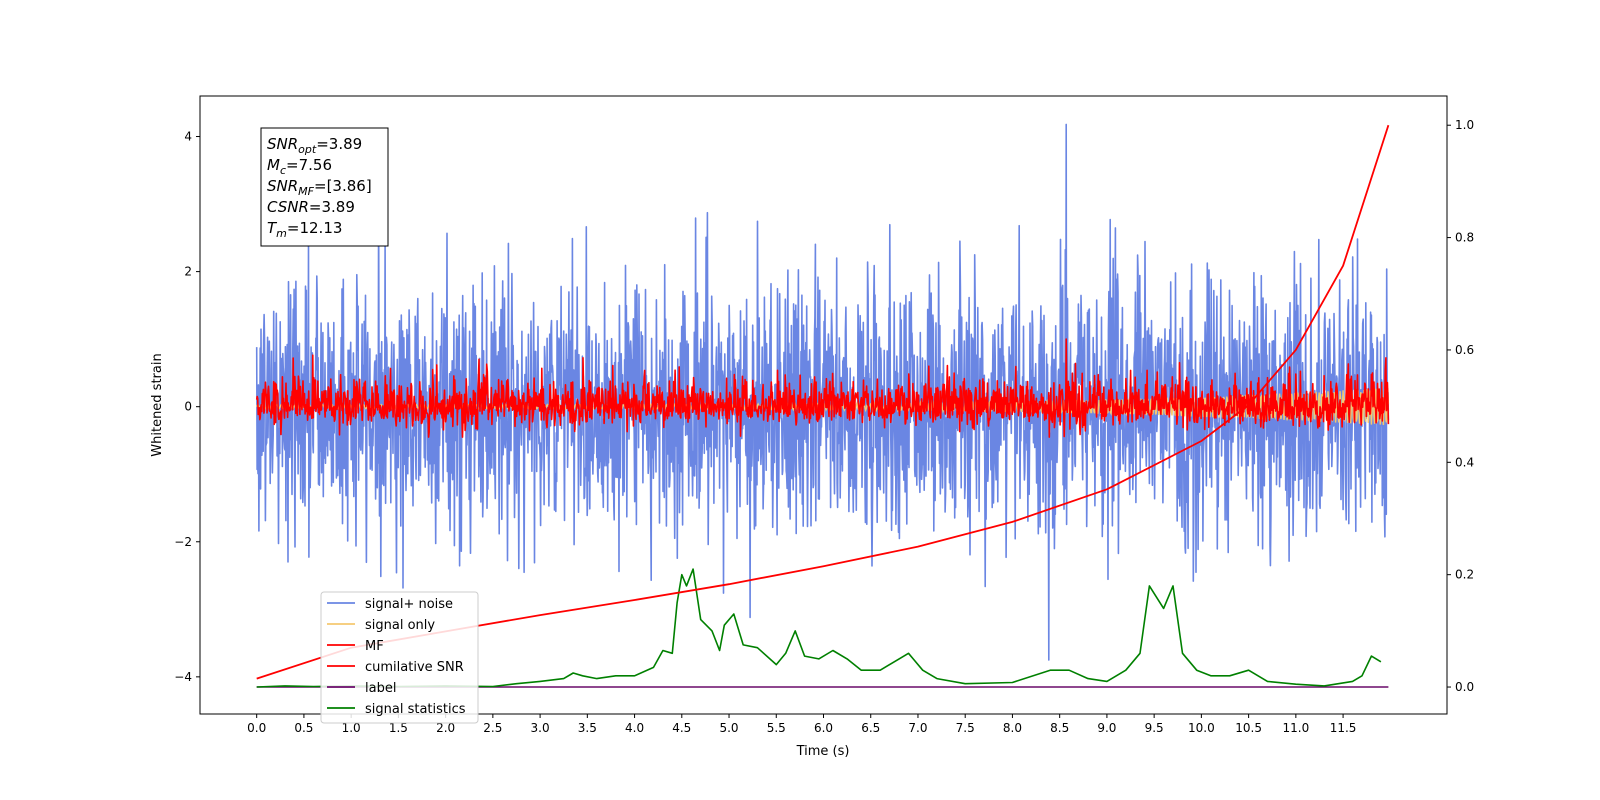 Image resolution: width=1600 pixels, height=800 pixels. I want to click on y-axis-right: 0.0 0.2 0.4 0.6 0.8 1.0, so click(1460, 406).